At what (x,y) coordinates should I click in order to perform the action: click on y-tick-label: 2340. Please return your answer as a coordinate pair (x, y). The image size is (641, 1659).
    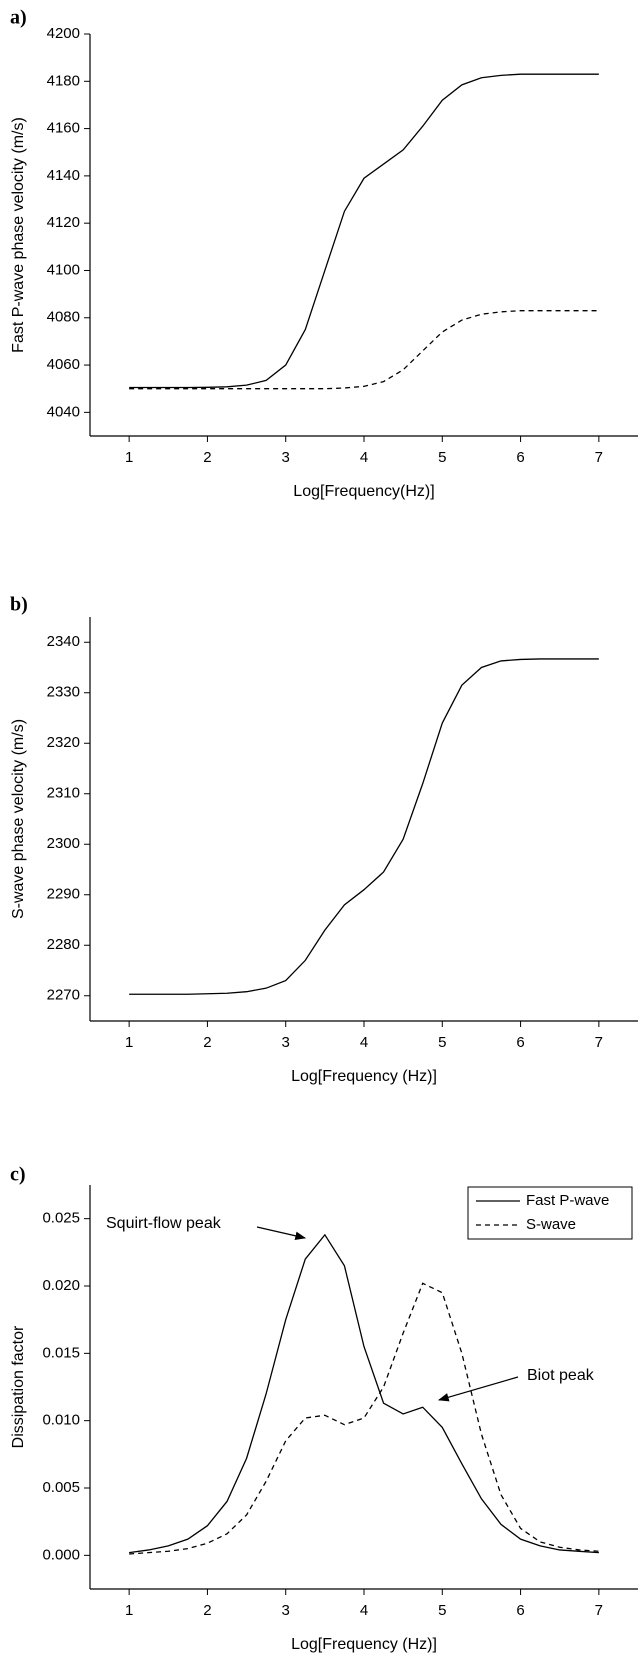
    Looking at the image, I should click on (63, 641).